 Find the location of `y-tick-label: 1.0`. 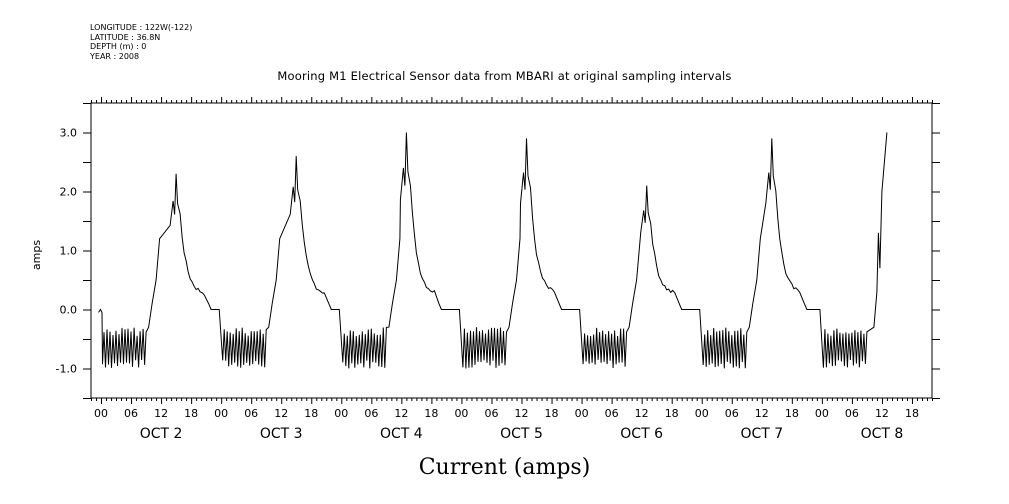

y-tick-label: 1.0 is located at coordinates (69, 251).